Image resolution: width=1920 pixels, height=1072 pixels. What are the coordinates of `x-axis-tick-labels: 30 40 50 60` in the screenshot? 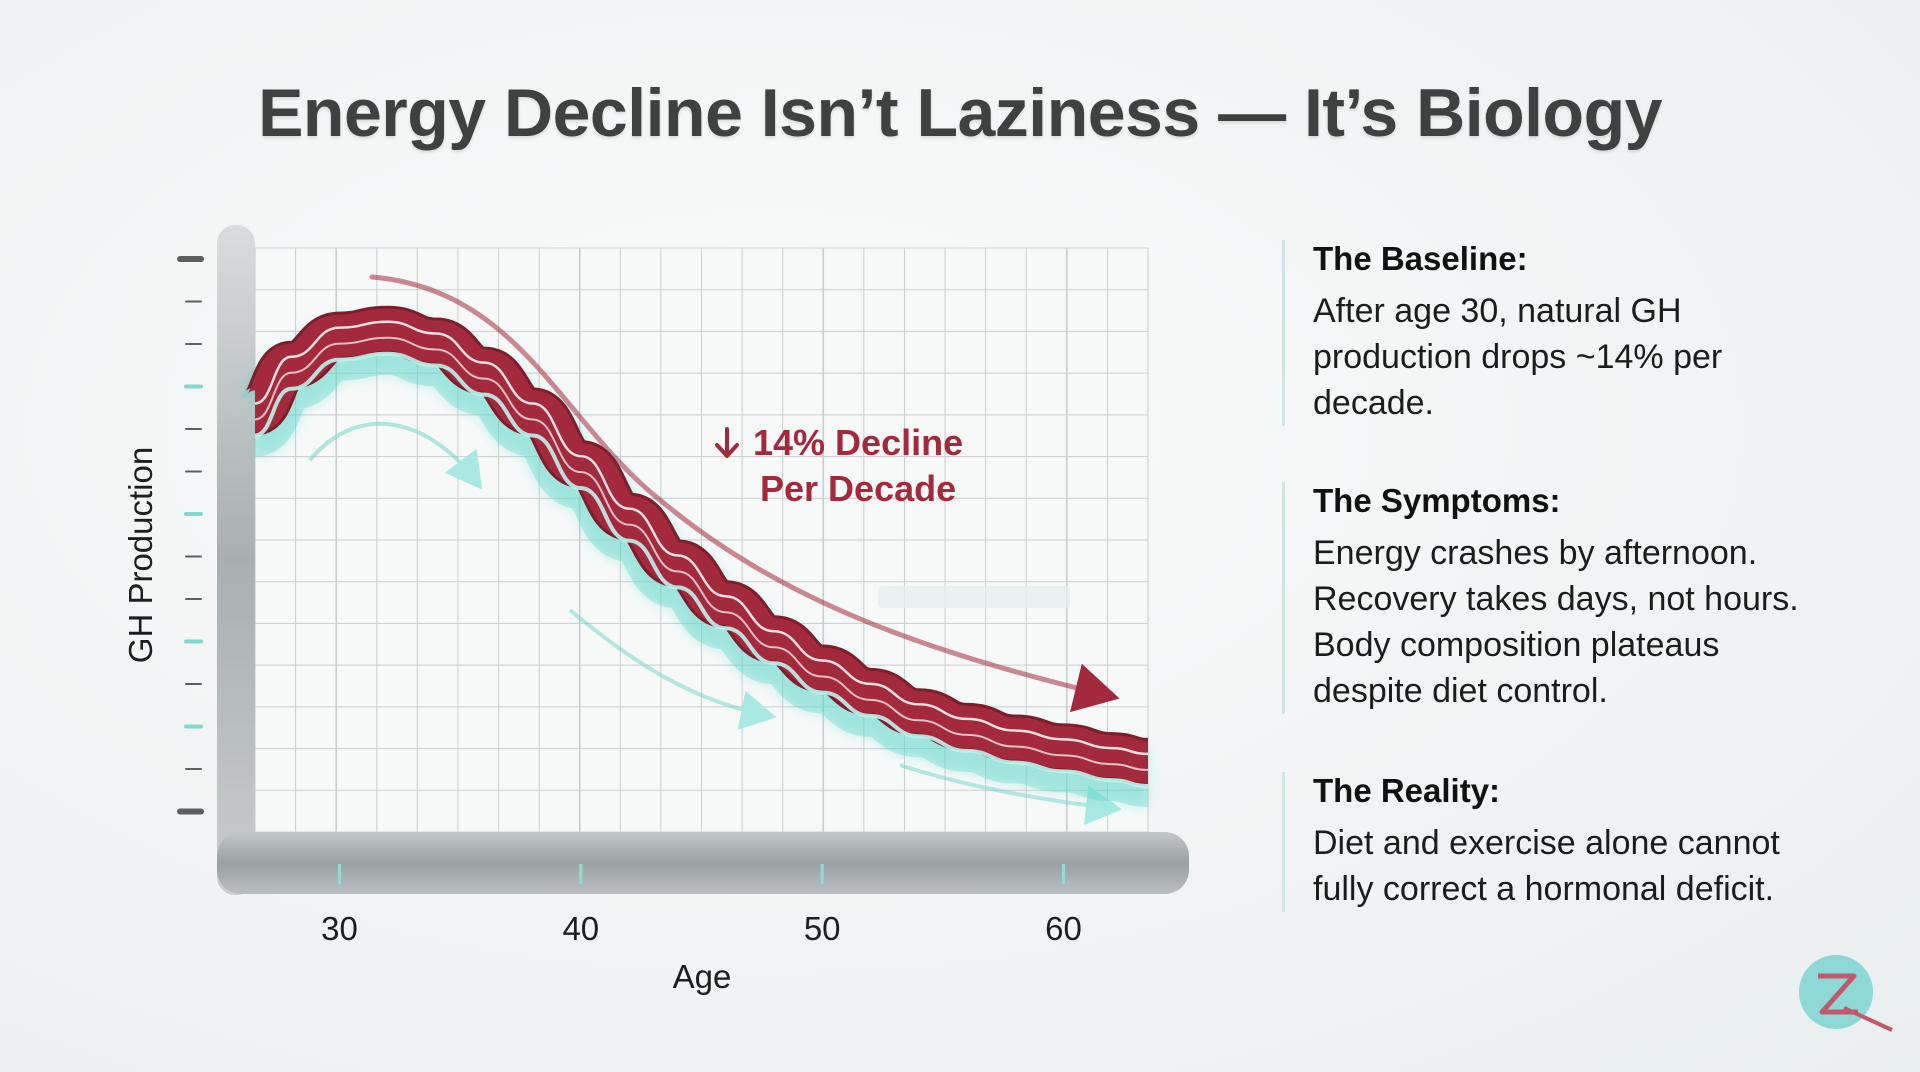 It's located at (701, 905).